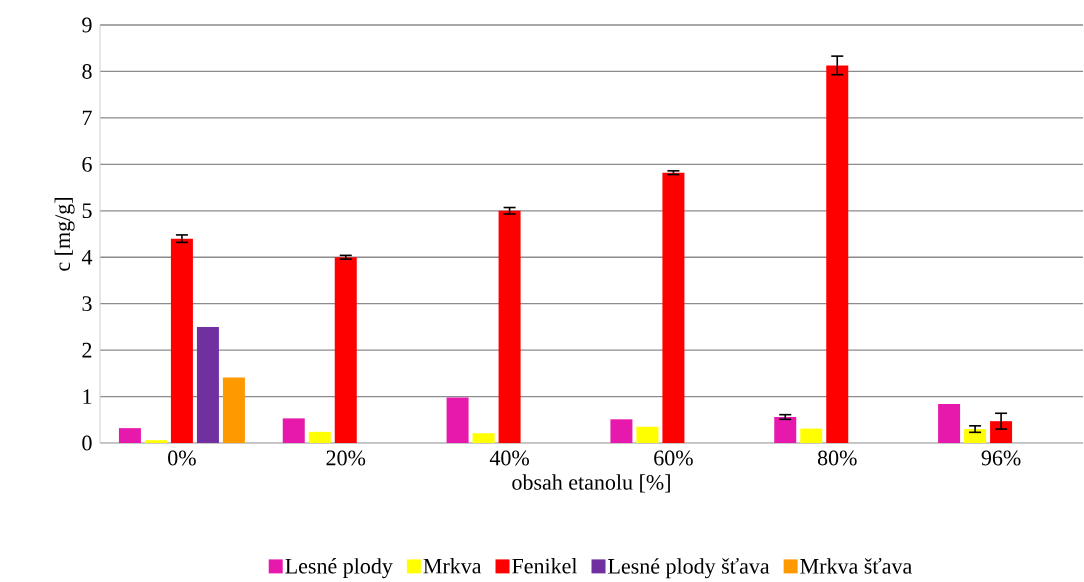  I want to click on y-tick-label: 2, so click(87, 350).